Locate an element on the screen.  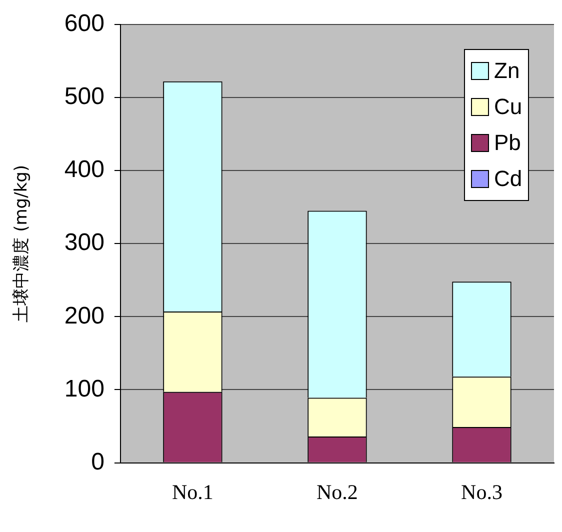
legend-label: Pb is located at coordinates (507, 143).